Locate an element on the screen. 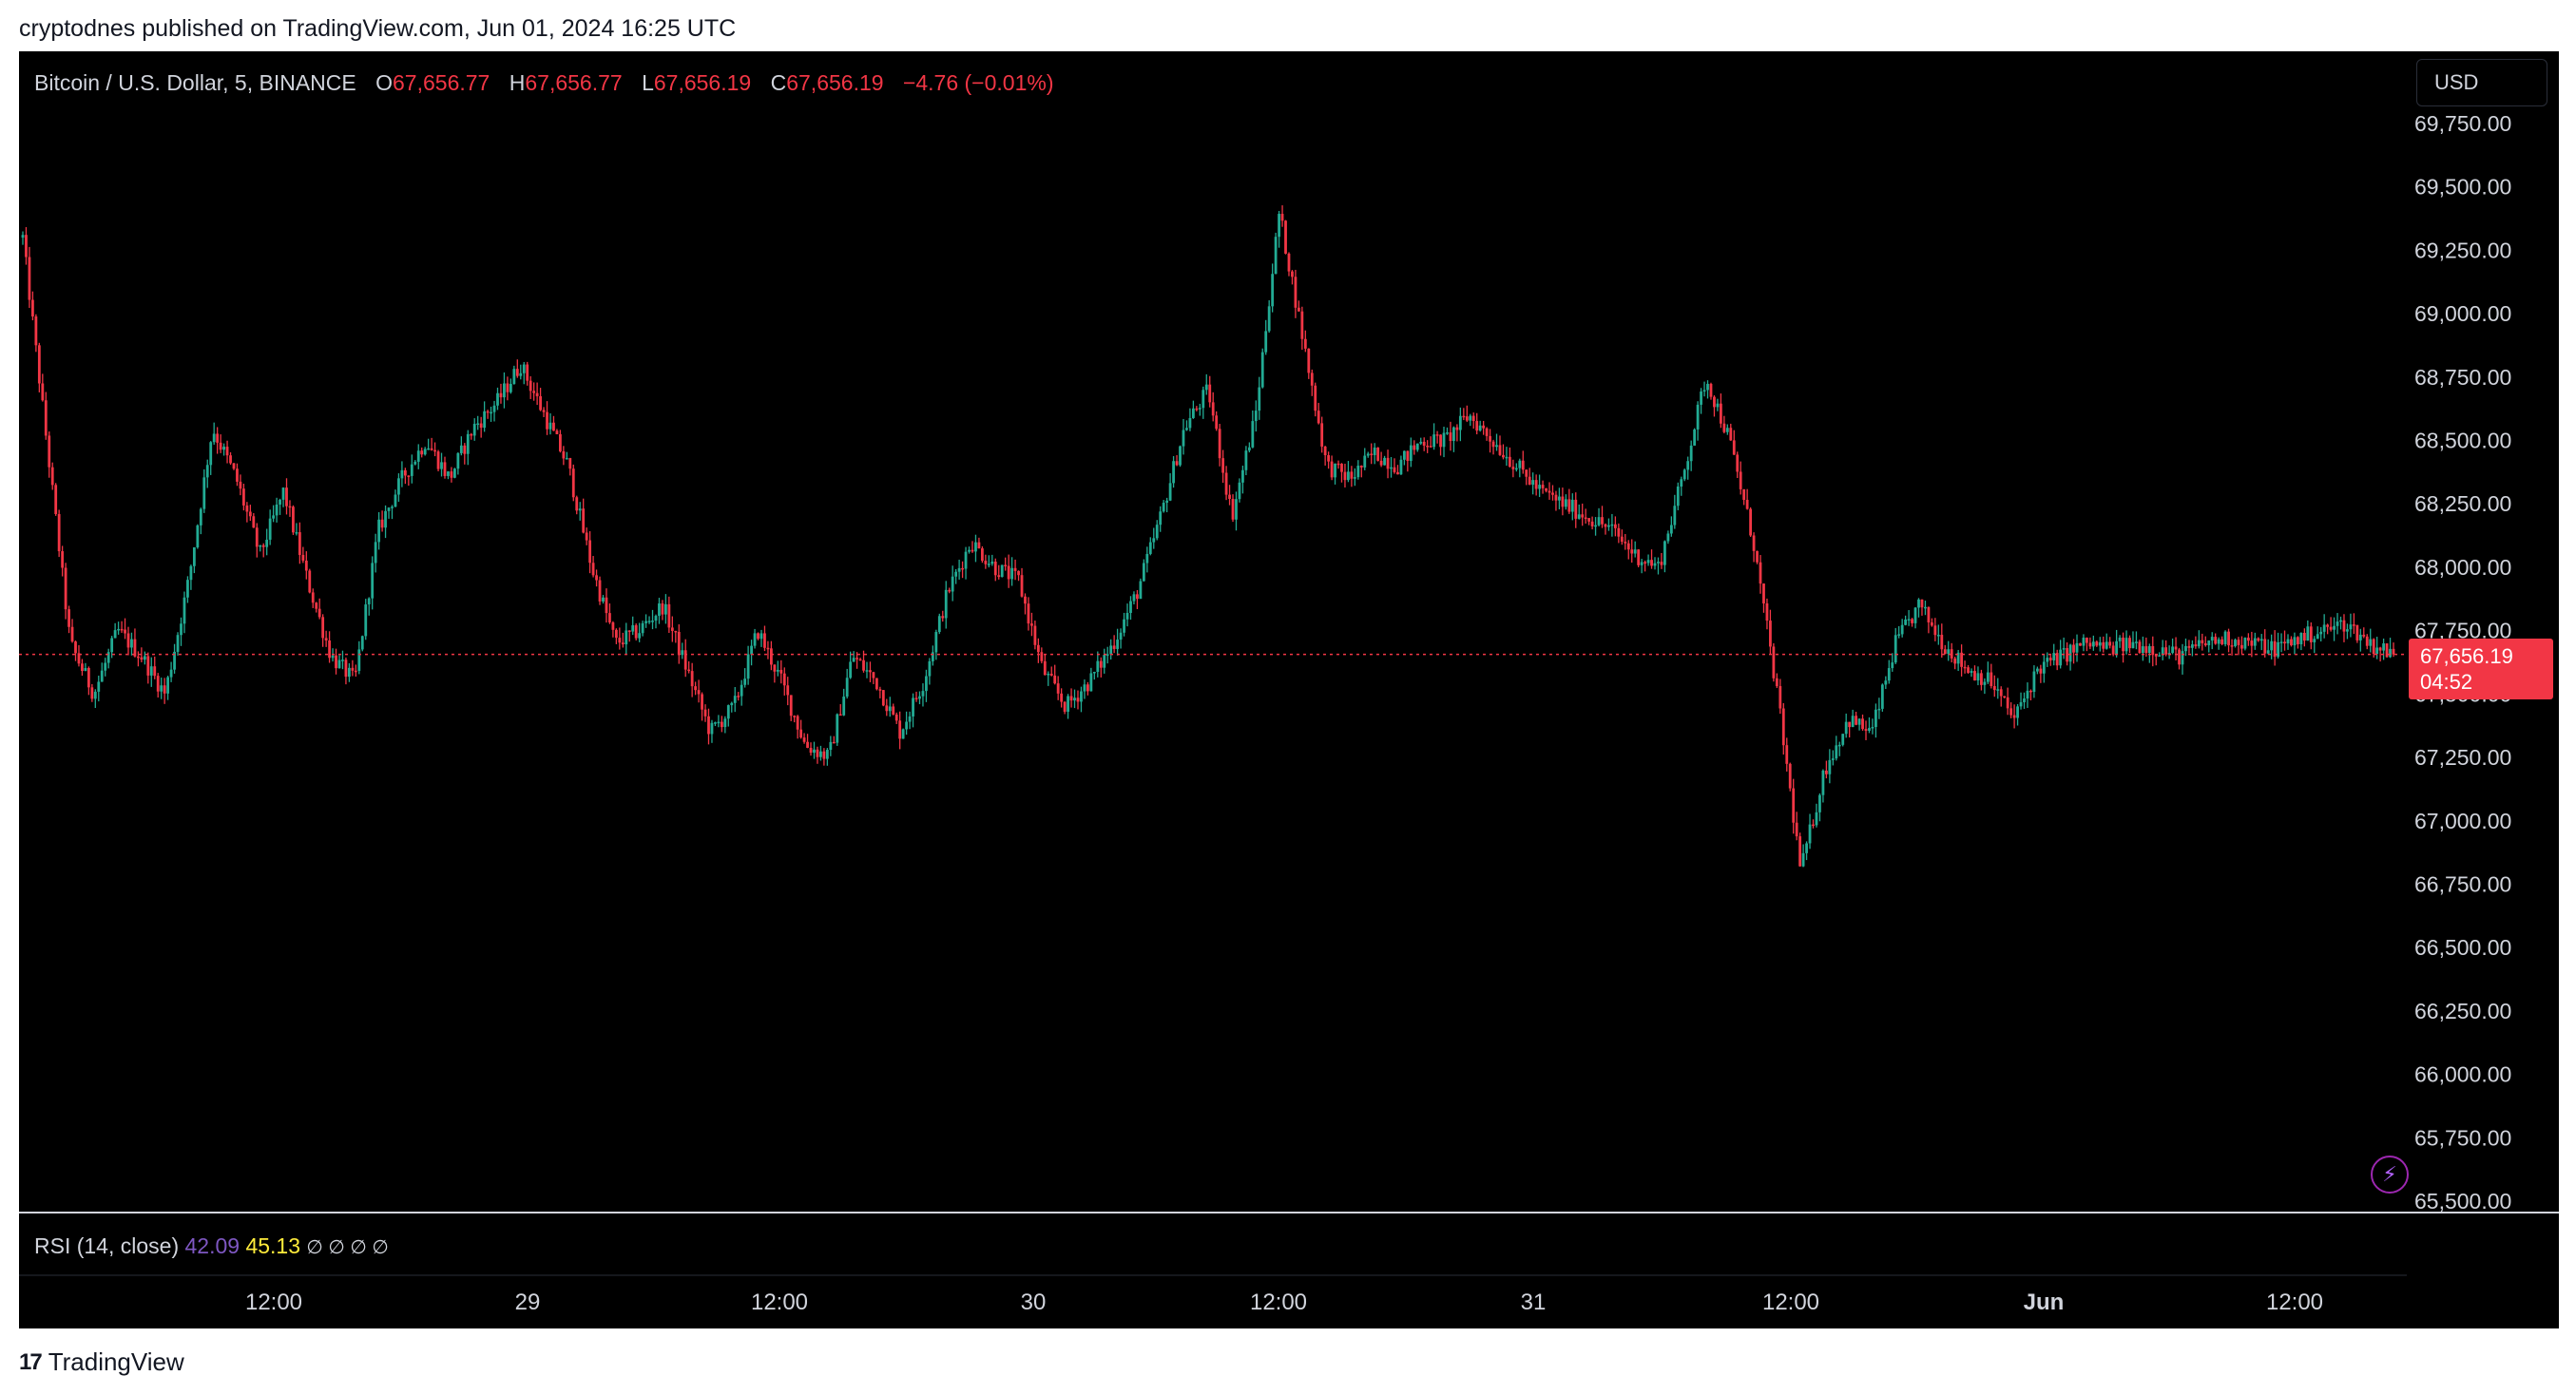  price-tick-label: 66,500.00 is located at coordinates (2462, 948).